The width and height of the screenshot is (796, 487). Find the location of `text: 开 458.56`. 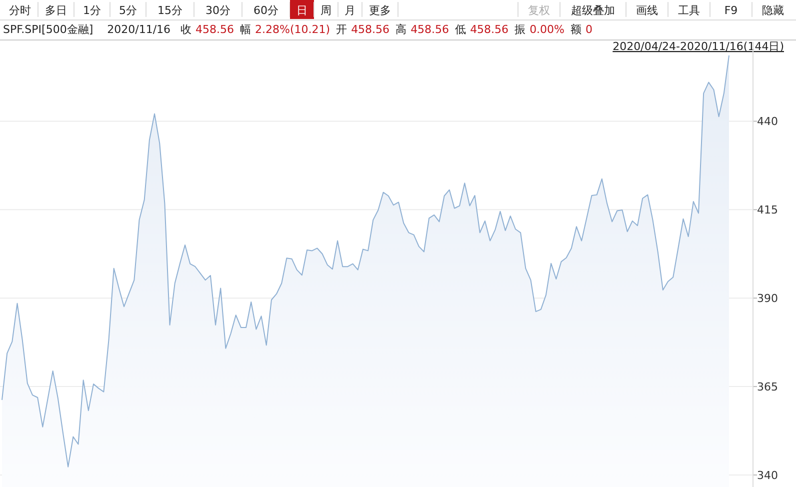

text: 开 458.56 is located at coordinates (363, 29).